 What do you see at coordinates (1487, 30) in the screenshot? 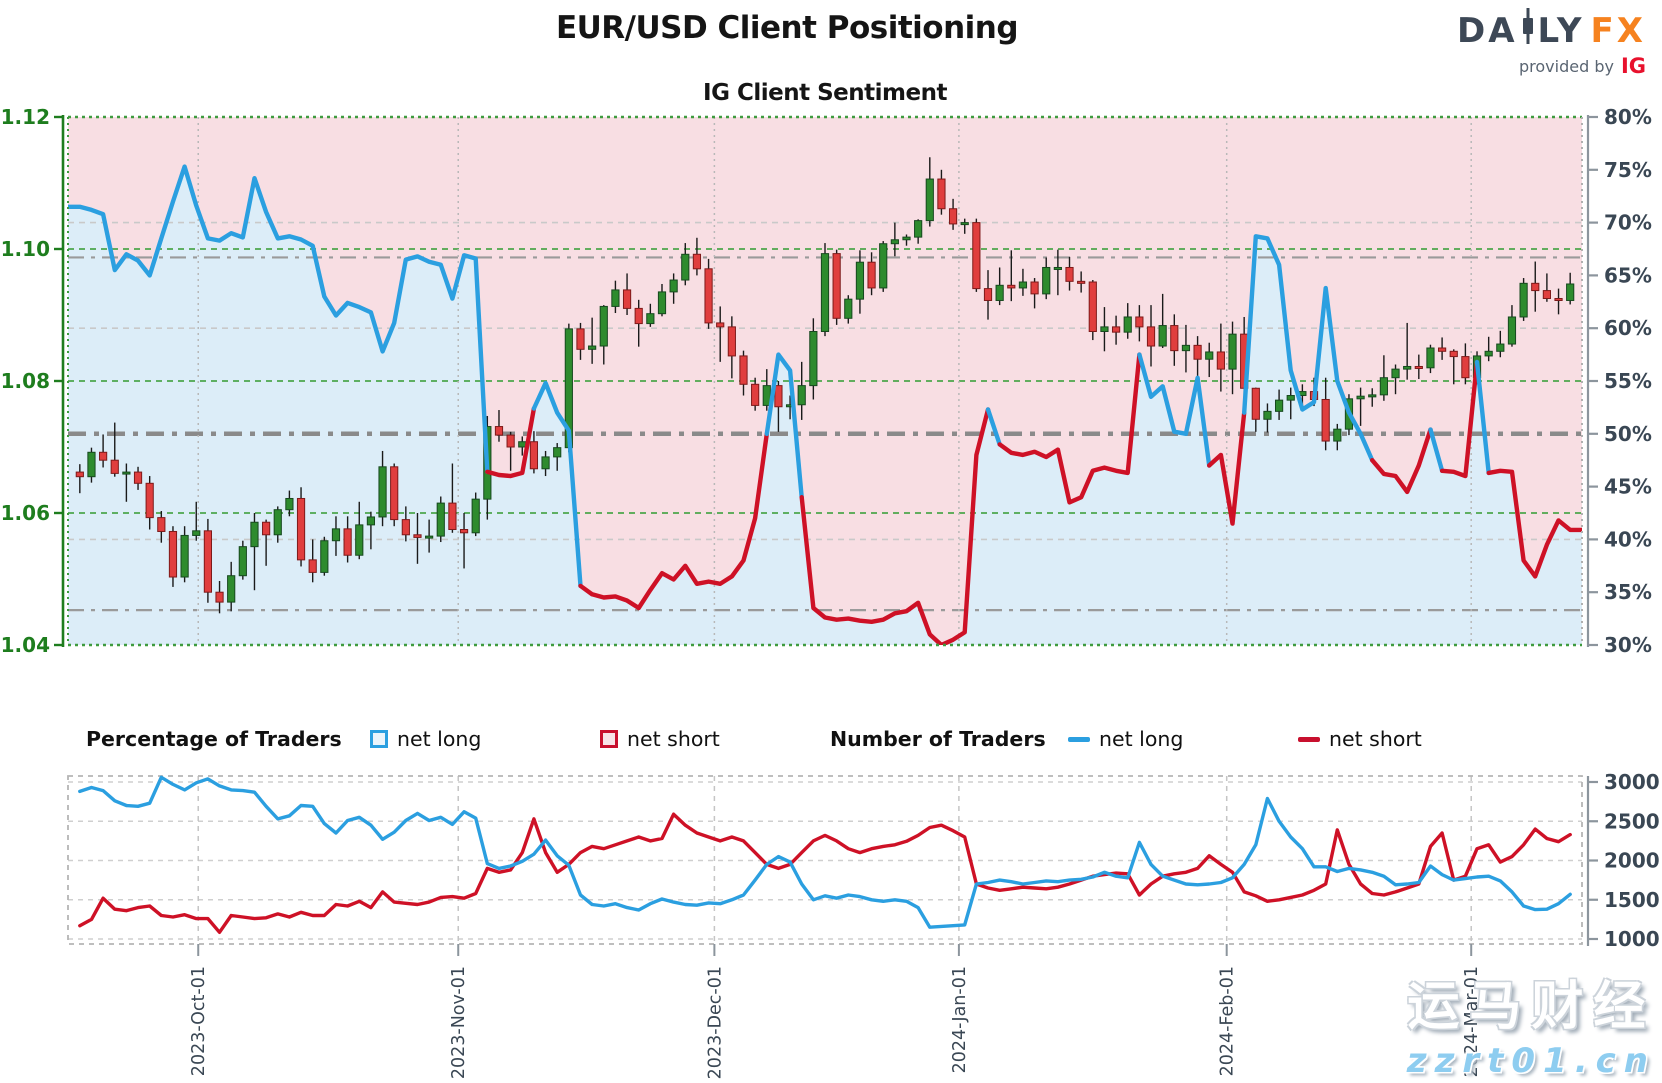
I see `logo-da: DA` at bounding box center [1487, 30].